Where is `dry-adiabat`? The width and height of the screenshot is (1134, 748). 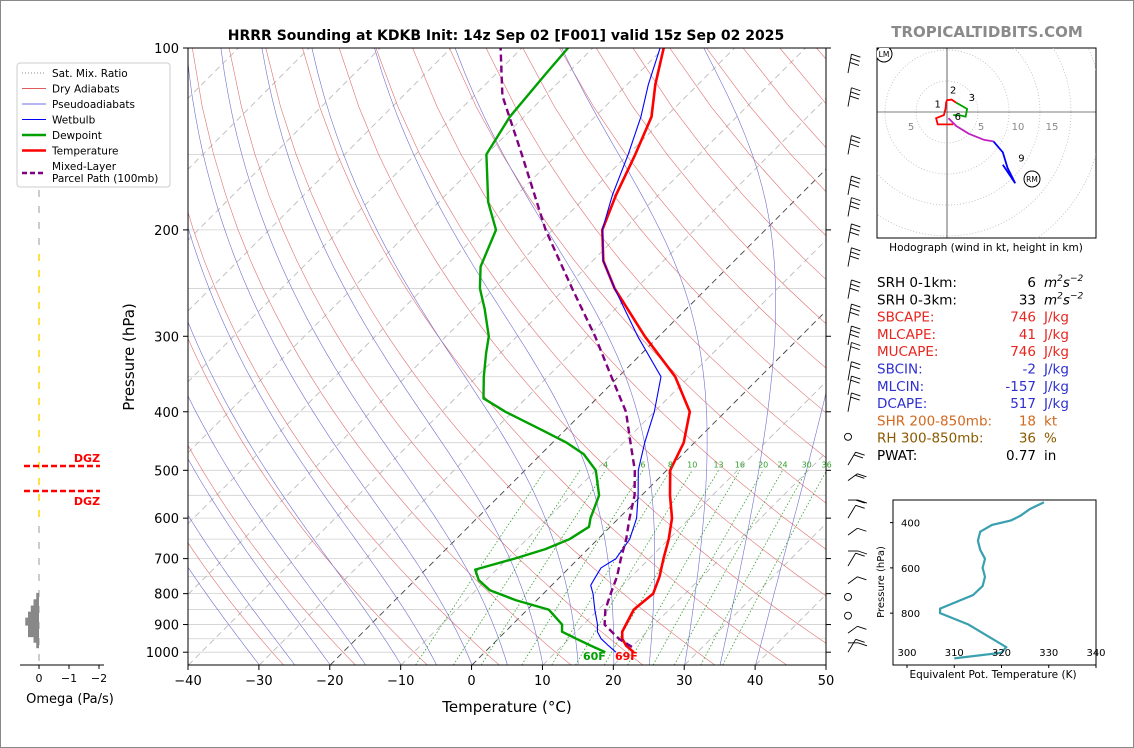
dry-adiabat is located at coordinates (710, 186).